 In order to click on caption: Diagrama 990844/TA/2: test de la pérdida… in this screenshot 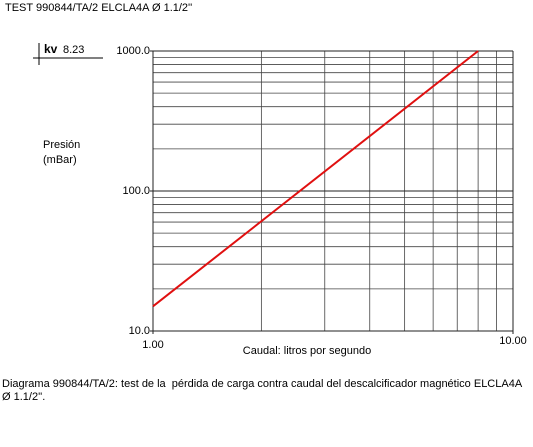, I will do `click(263, 390)`.